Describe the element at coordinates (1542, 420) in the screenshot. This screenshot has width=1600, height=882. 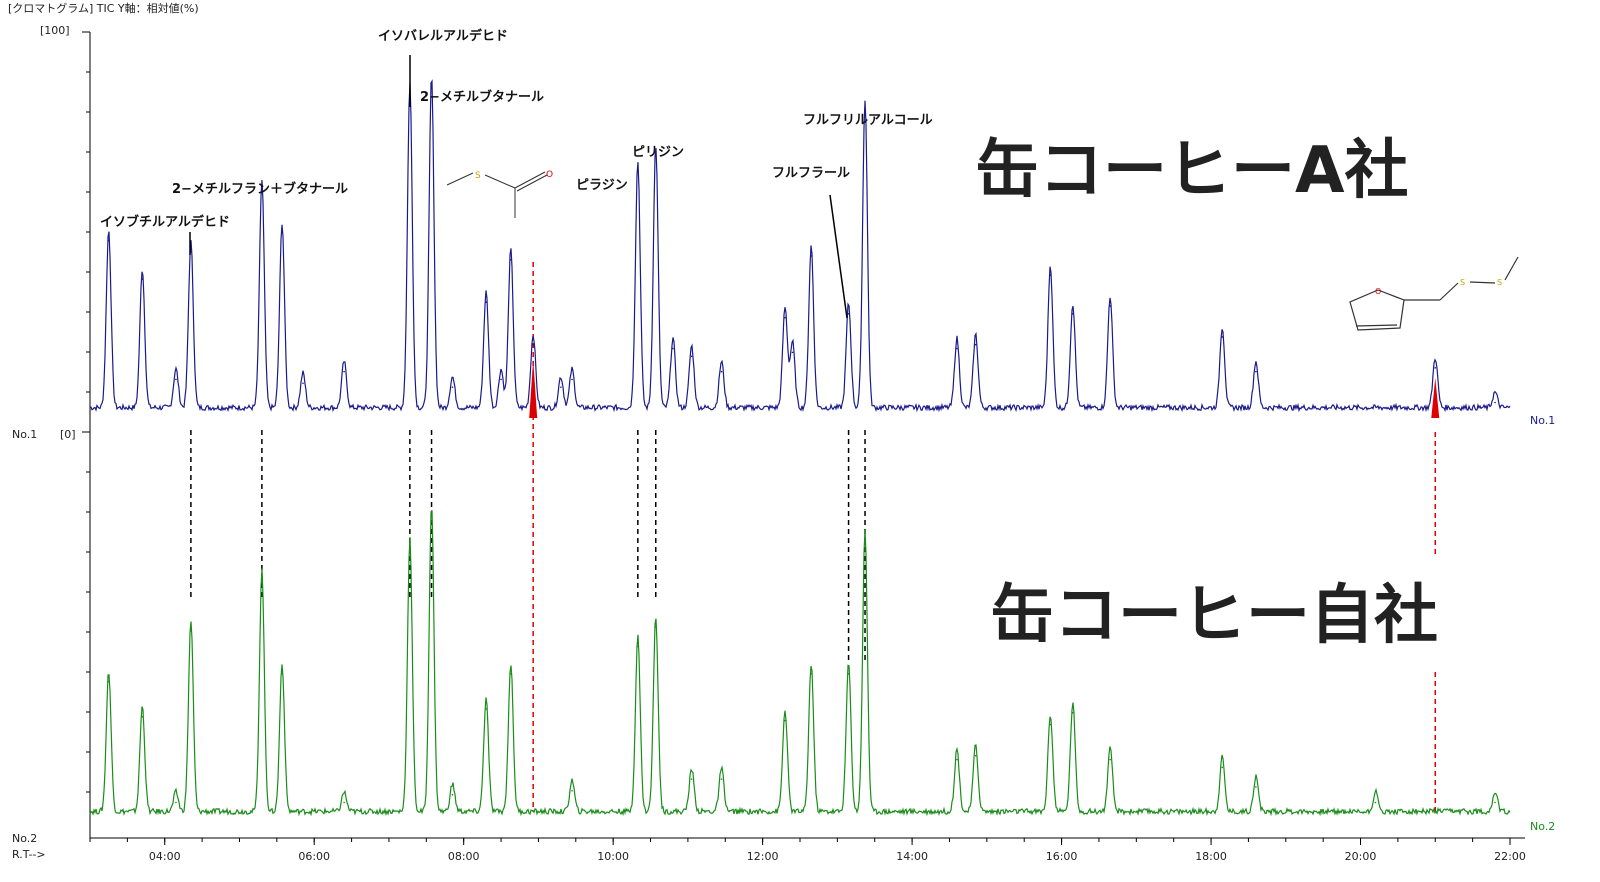
I see `trace1-end-label: No.1` at that location.